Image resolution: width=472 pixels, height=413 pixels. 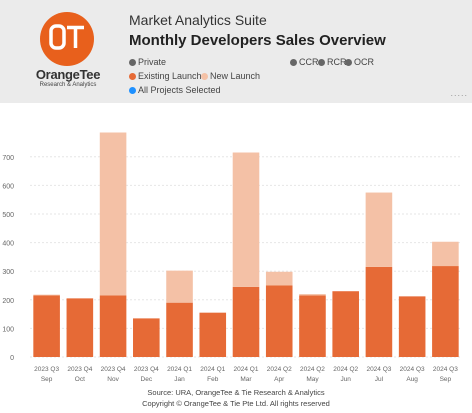 I want to click on filter-rcr: RCR, so click(x=332, y=62).